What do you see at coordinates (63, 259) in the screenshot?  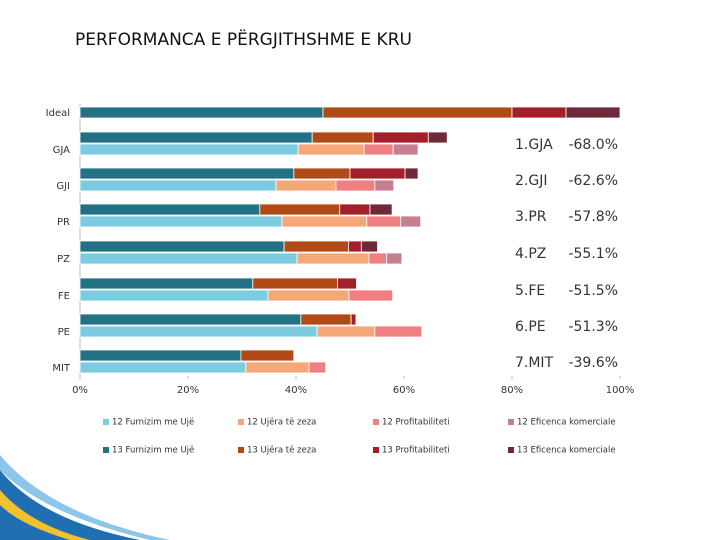 I see `y-tick-label: PZ` at bounding box center [63, 259].